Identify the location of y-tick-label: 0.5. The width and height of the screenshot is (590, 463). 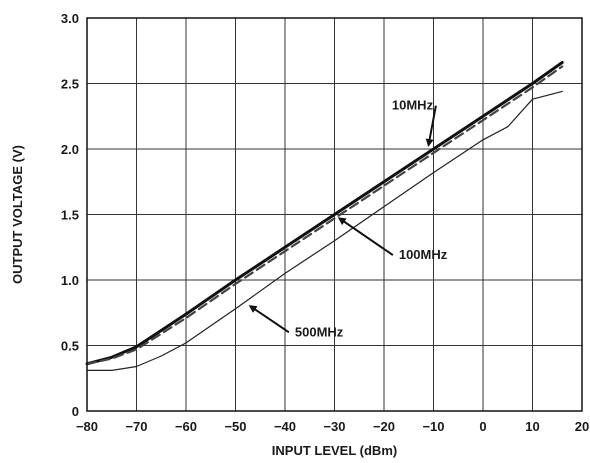
(70, 346).